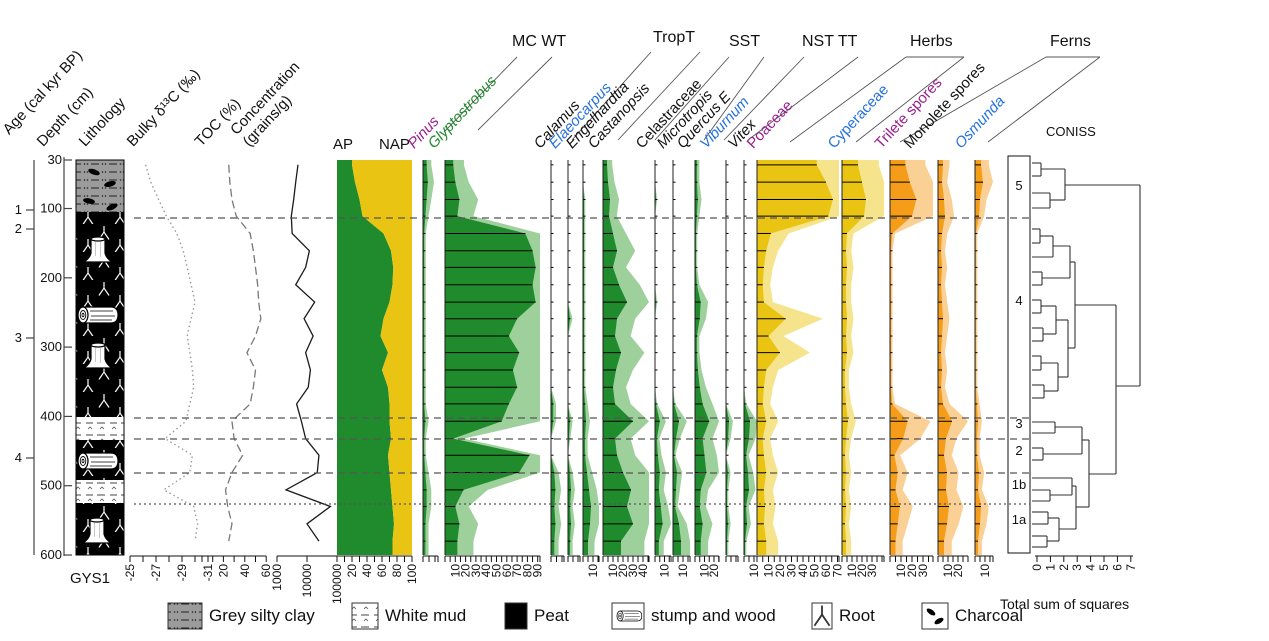  Describe the element at coordinates (382, 571) in the screenshot. I see `tick-label-apnap: 60` at that location.